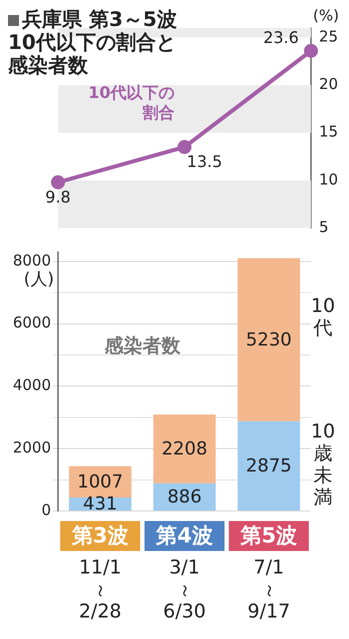 The image size is (349, 639). I want to click on data-label: 5230, so click(269, 339).